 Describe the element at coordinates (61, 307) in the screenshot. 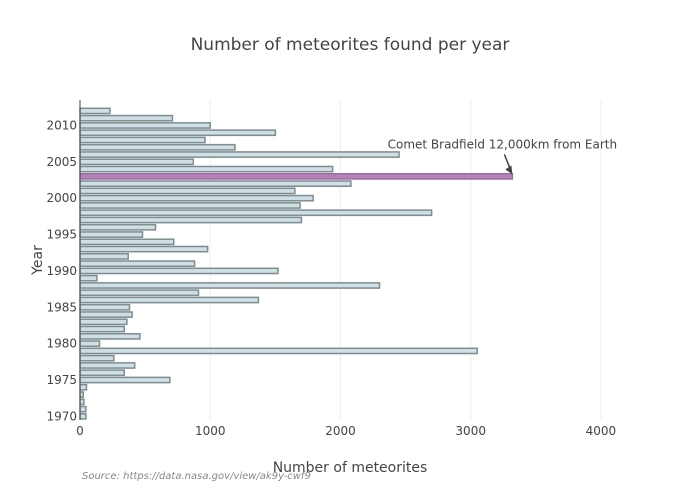

I see `y-tick-label: 1985` at that location.